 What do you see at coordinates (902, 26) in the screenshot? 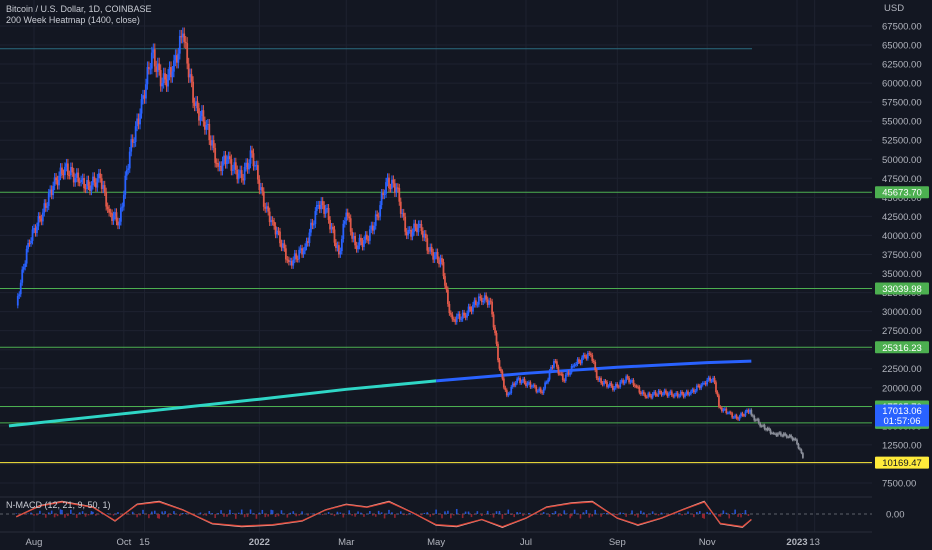
I see `price-tick-label: 67500.00` at bounding box center [902, 26].